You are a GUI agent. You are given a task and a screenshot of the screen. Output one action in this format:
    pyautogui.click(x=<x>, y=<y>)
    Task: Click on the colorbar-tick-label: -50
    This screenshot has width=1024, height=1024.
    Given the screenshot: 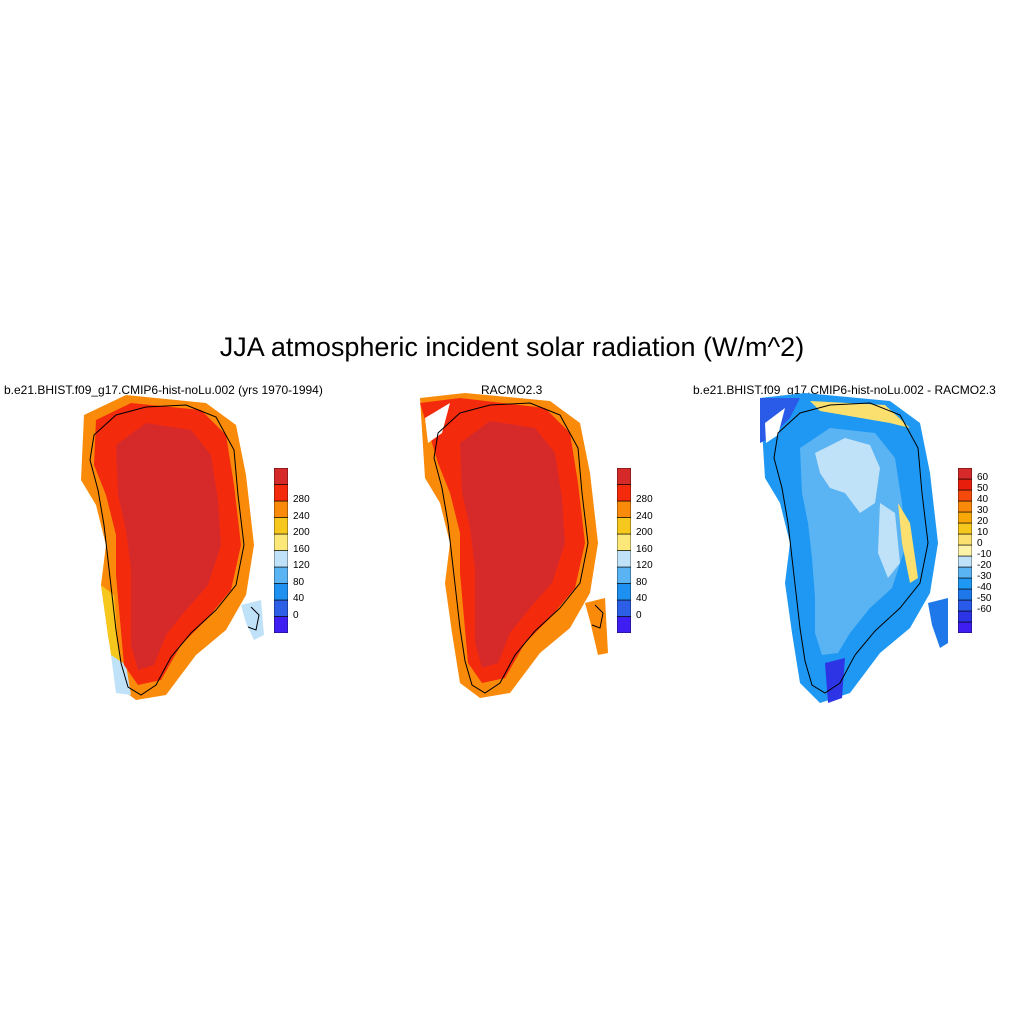 What is the action you would take?
    pyautogui.click(x=984, y=598)
    